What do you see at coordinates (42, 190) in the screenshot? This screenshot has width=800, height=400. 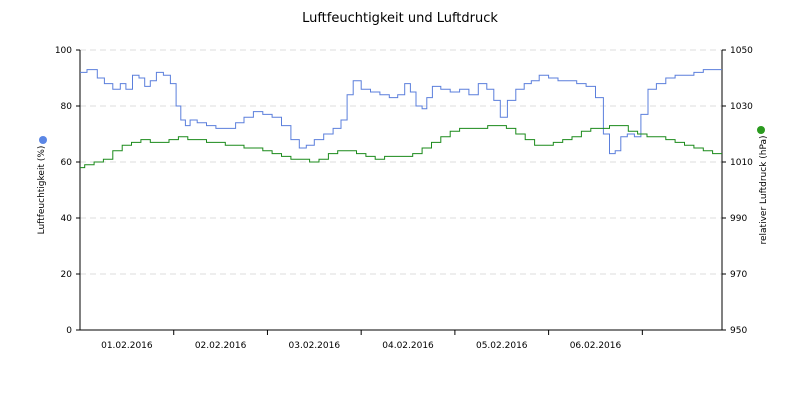 I see `y-left-axis-title: Luftfeuchtigkeit (%)` at bounding box center [42, 190].